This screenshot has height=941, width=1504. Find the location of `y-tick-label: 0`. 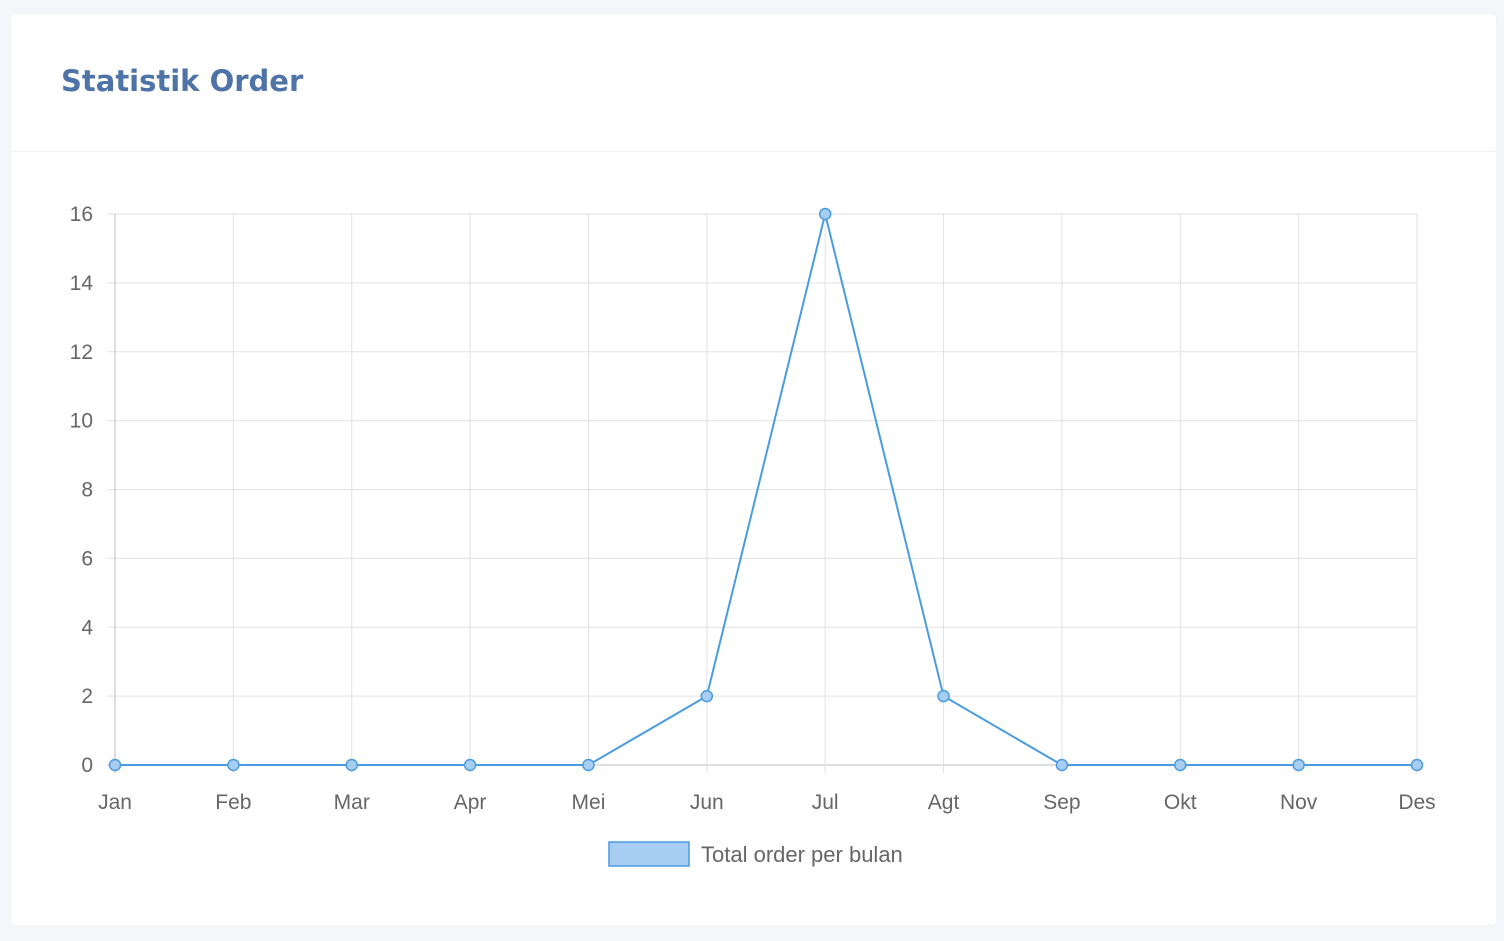

y-tick-label: 0 is located at coordinates (87, 765).